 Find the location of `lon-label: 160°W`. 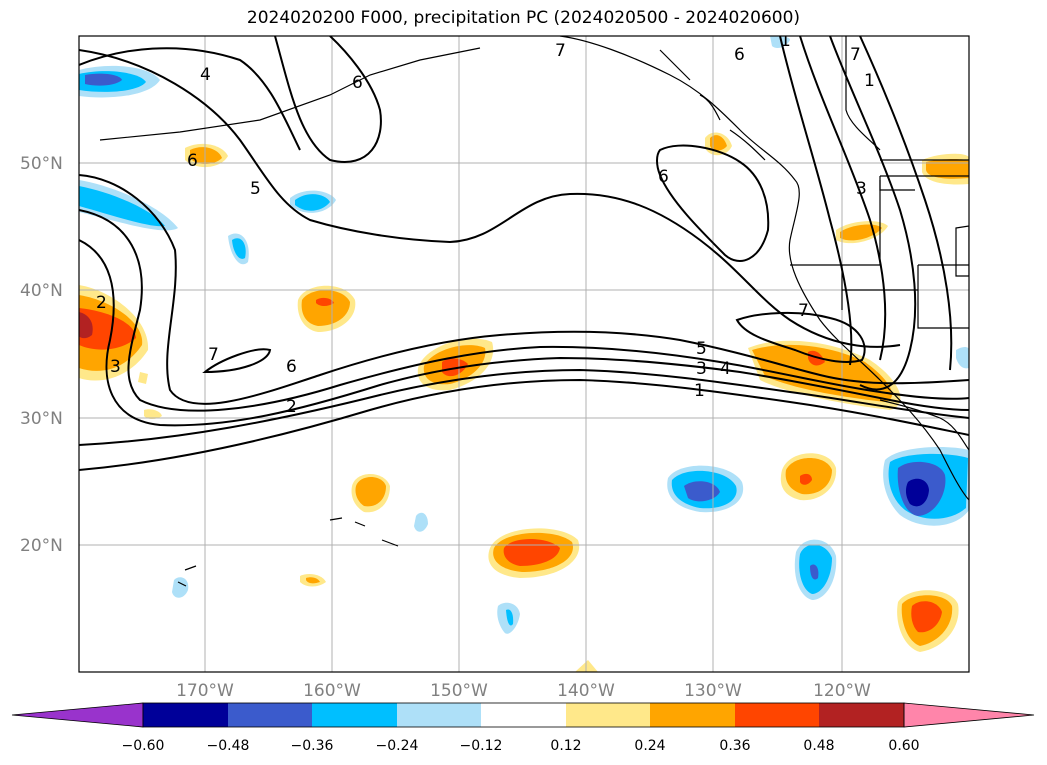

lon-label: 160°W is located at coordinates (332, 691).